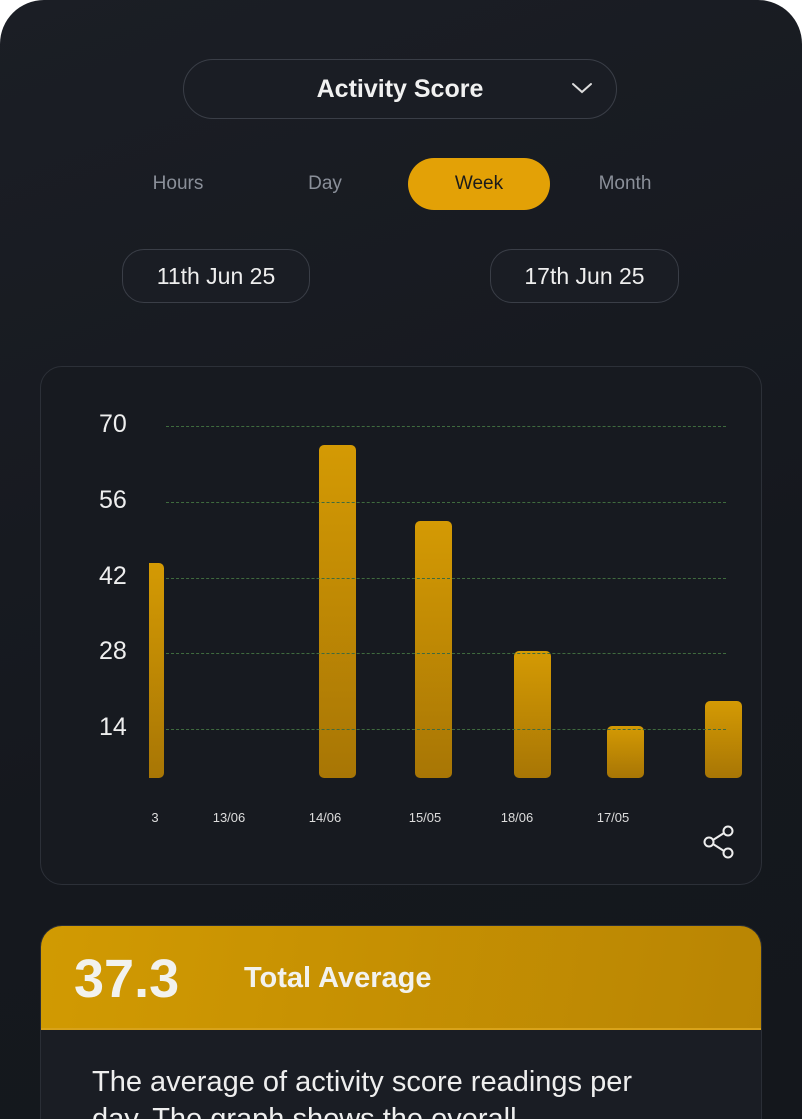 The image size is (802, 1119). I want to click on y-tick-label: 56, so click(113, 499).